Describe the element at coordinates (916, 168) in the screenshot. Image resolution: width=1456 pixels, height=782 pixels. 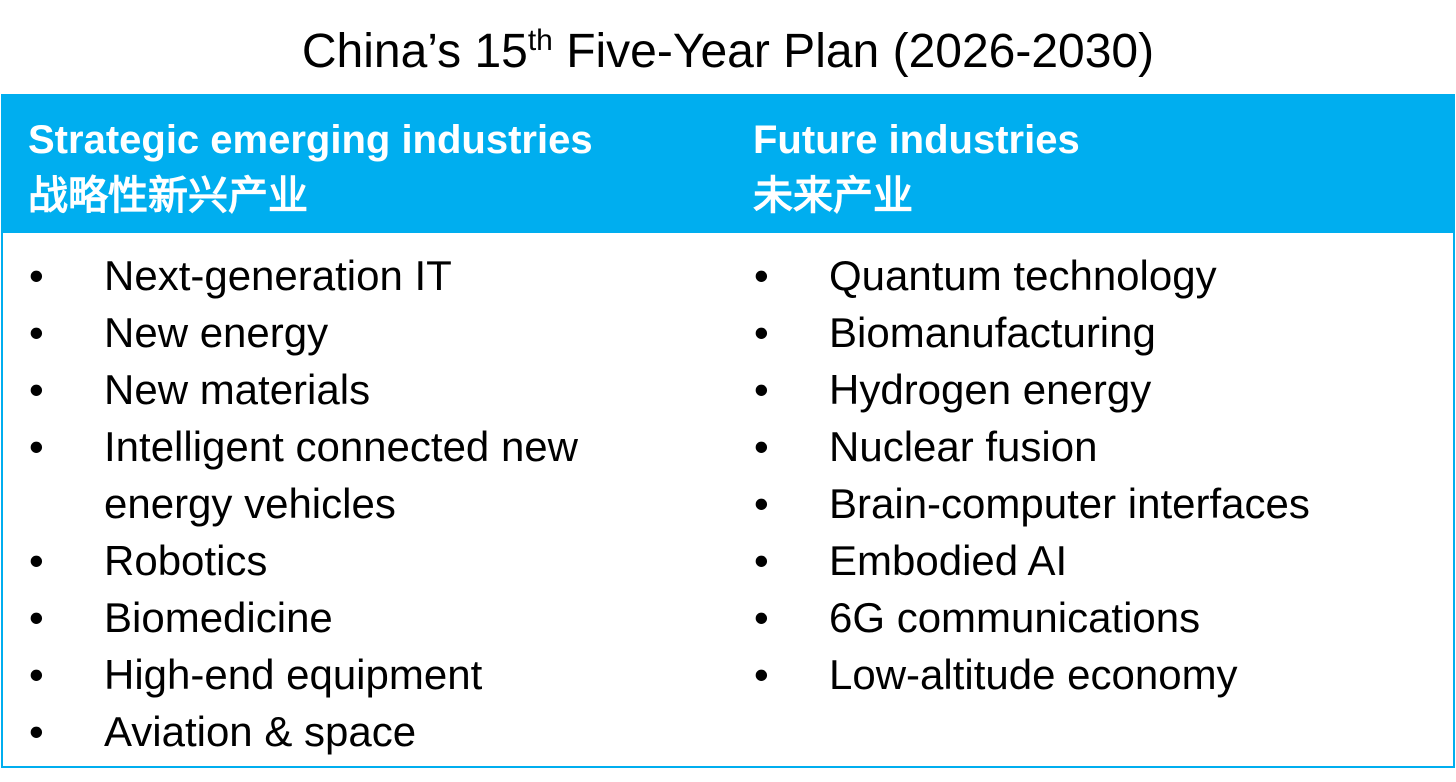
I see `header-cell: Future industries 未来产业` at that location.